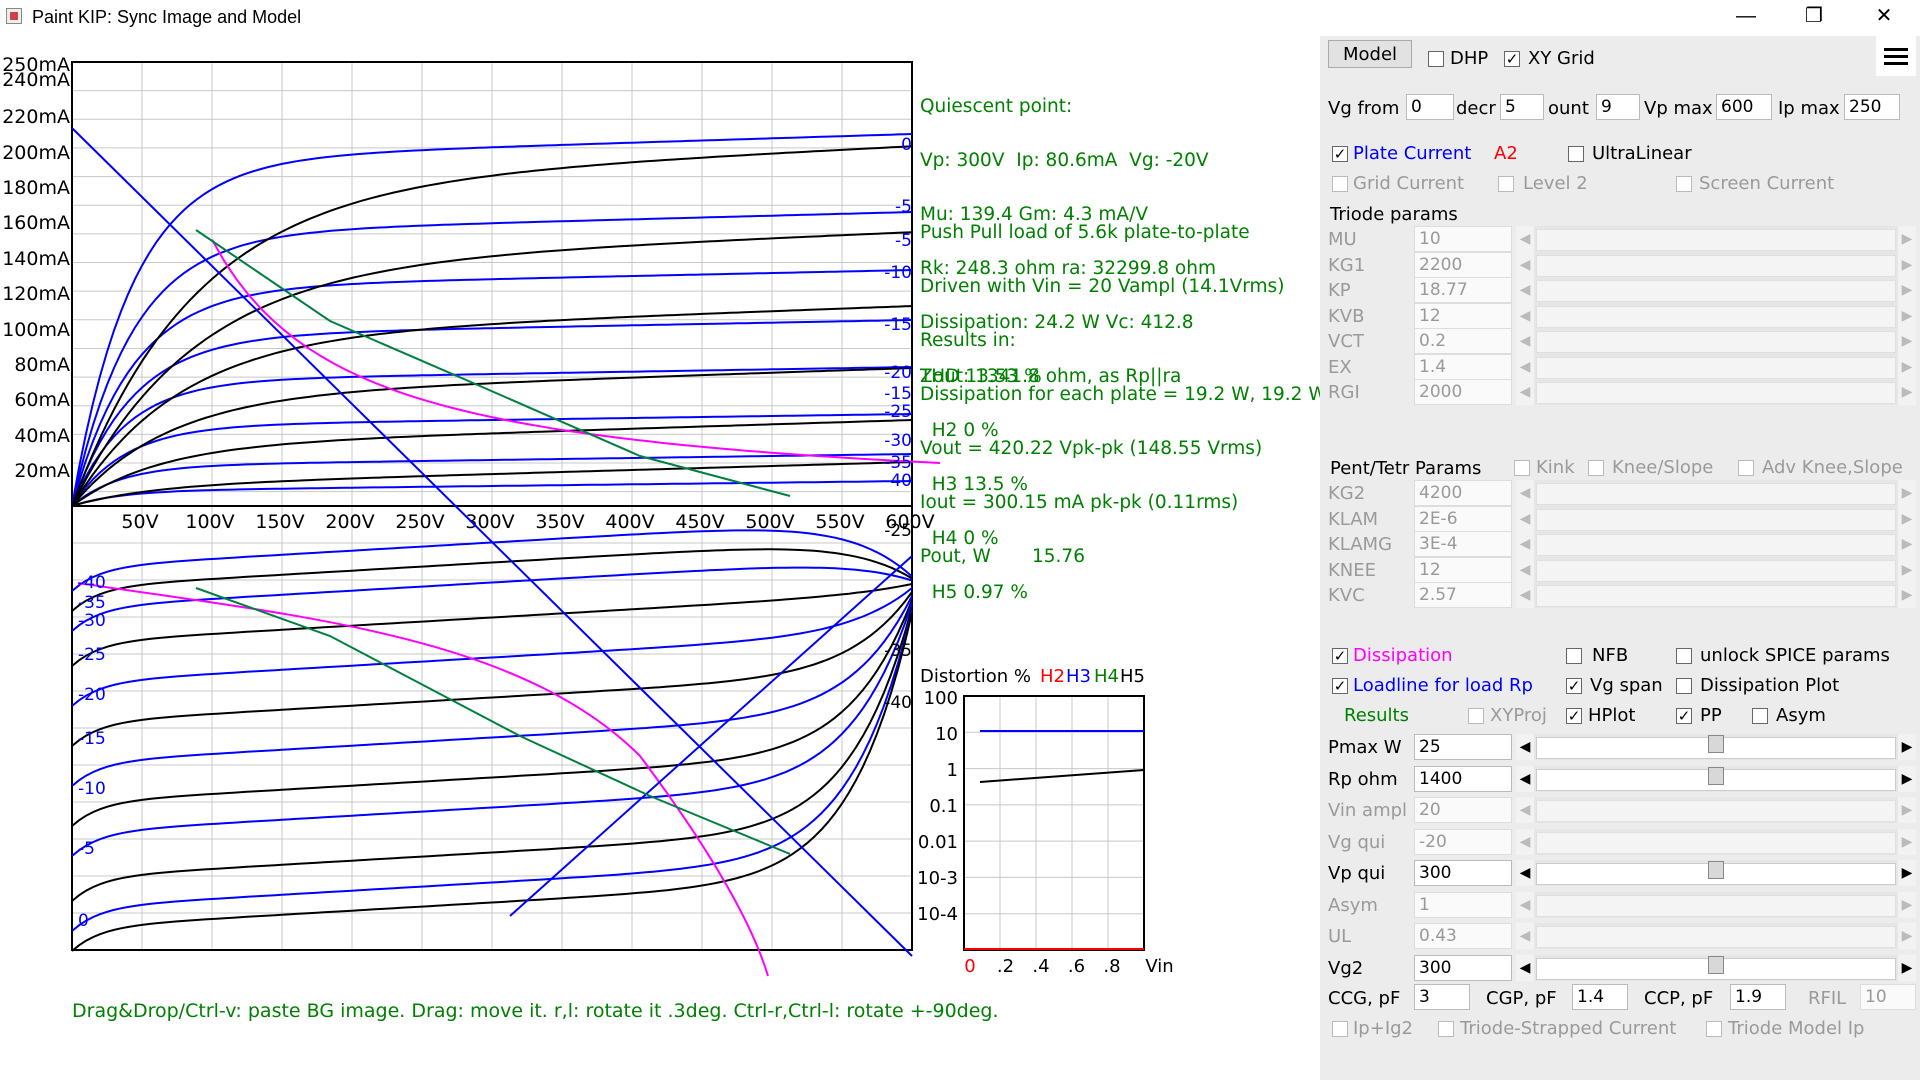 The width and height of the screenshot is (1920, 1080). What do you see at coordinates (1618, 107) in the screenshot?
I see `count-input: 9` at bounding box center [1618, 107].